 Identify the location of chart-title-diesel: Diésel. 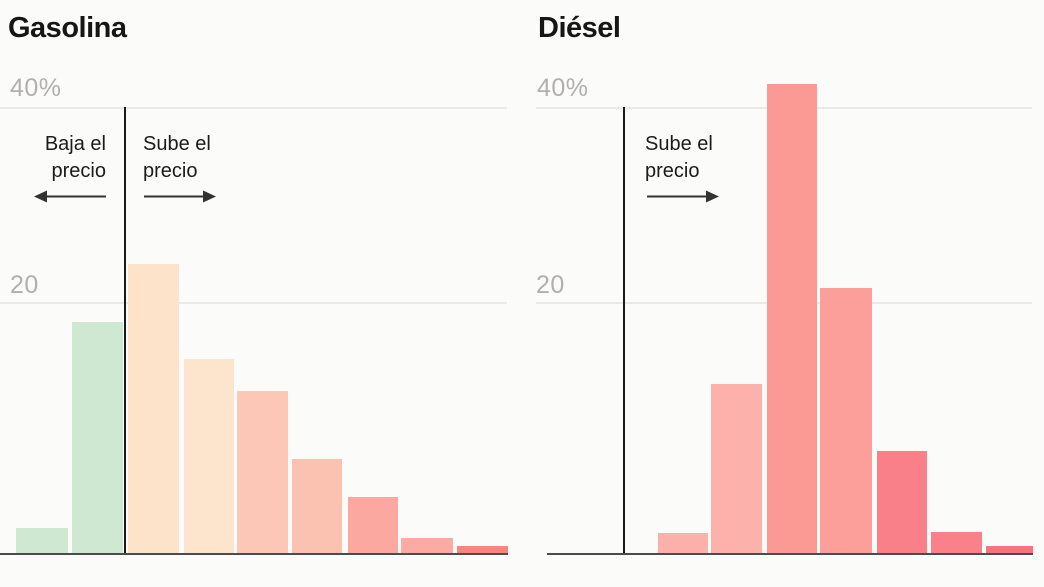
(579, 28).